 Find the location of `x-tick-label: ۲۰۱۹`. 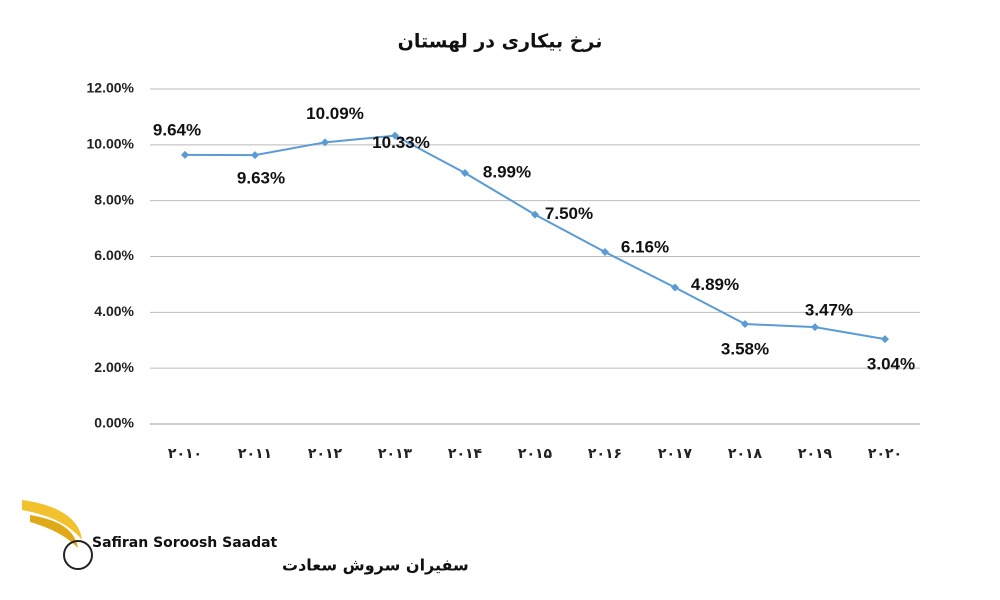

x-tick-label: ۲۰۱۹ is located at coordinates (815, 454).